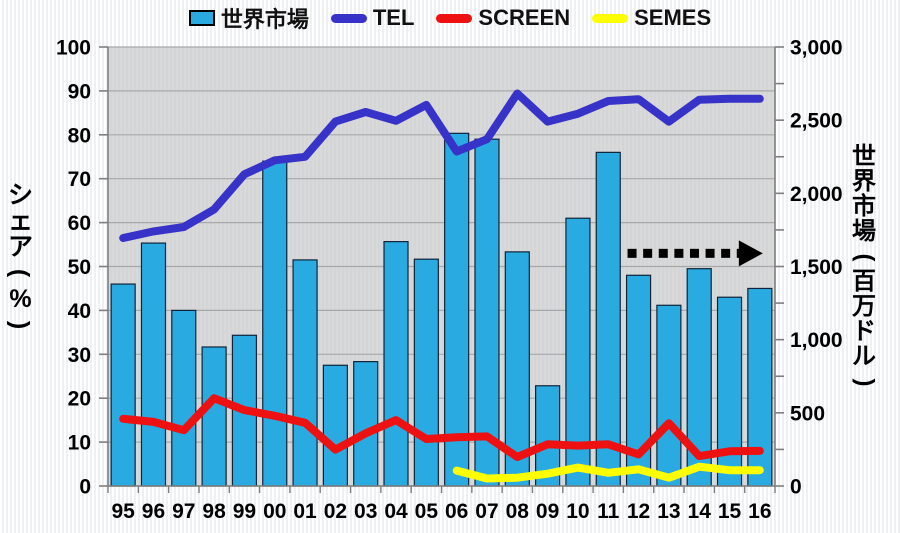 The image size is (900, 533). Describe the element at coordinates (305, 511) in the screenshot. I see `x-tick-label-01: 01` at that location.